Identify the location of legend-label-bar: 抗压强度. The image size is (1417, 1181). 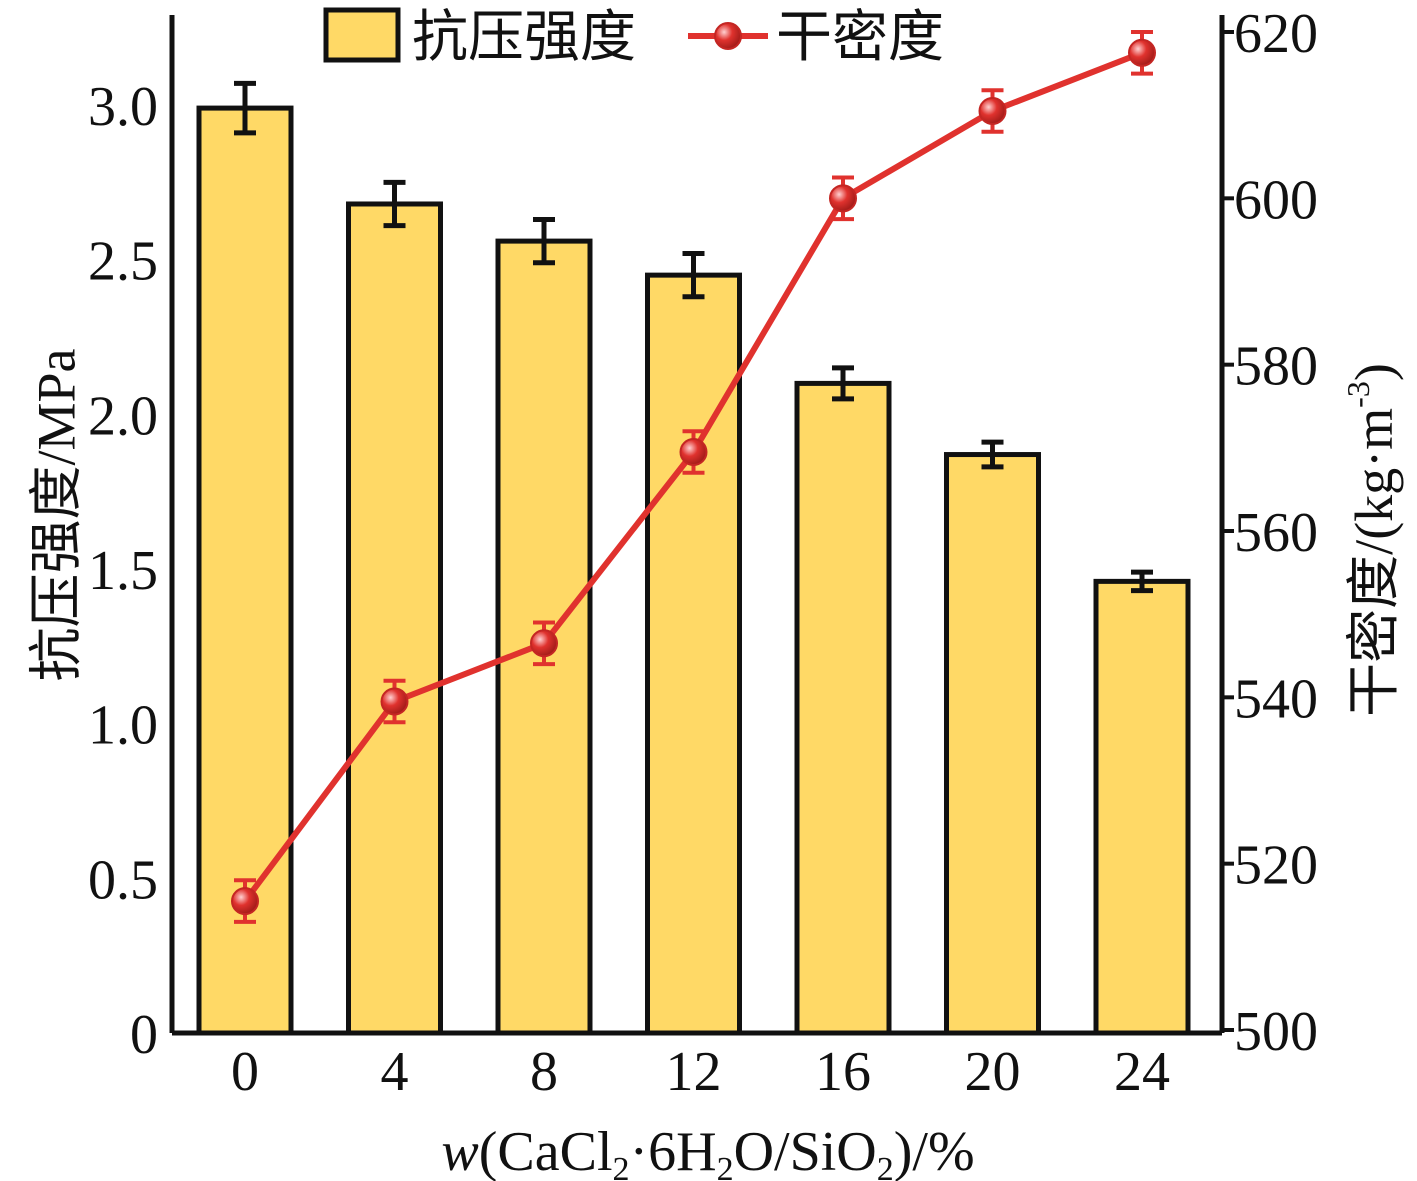
(524, 38).